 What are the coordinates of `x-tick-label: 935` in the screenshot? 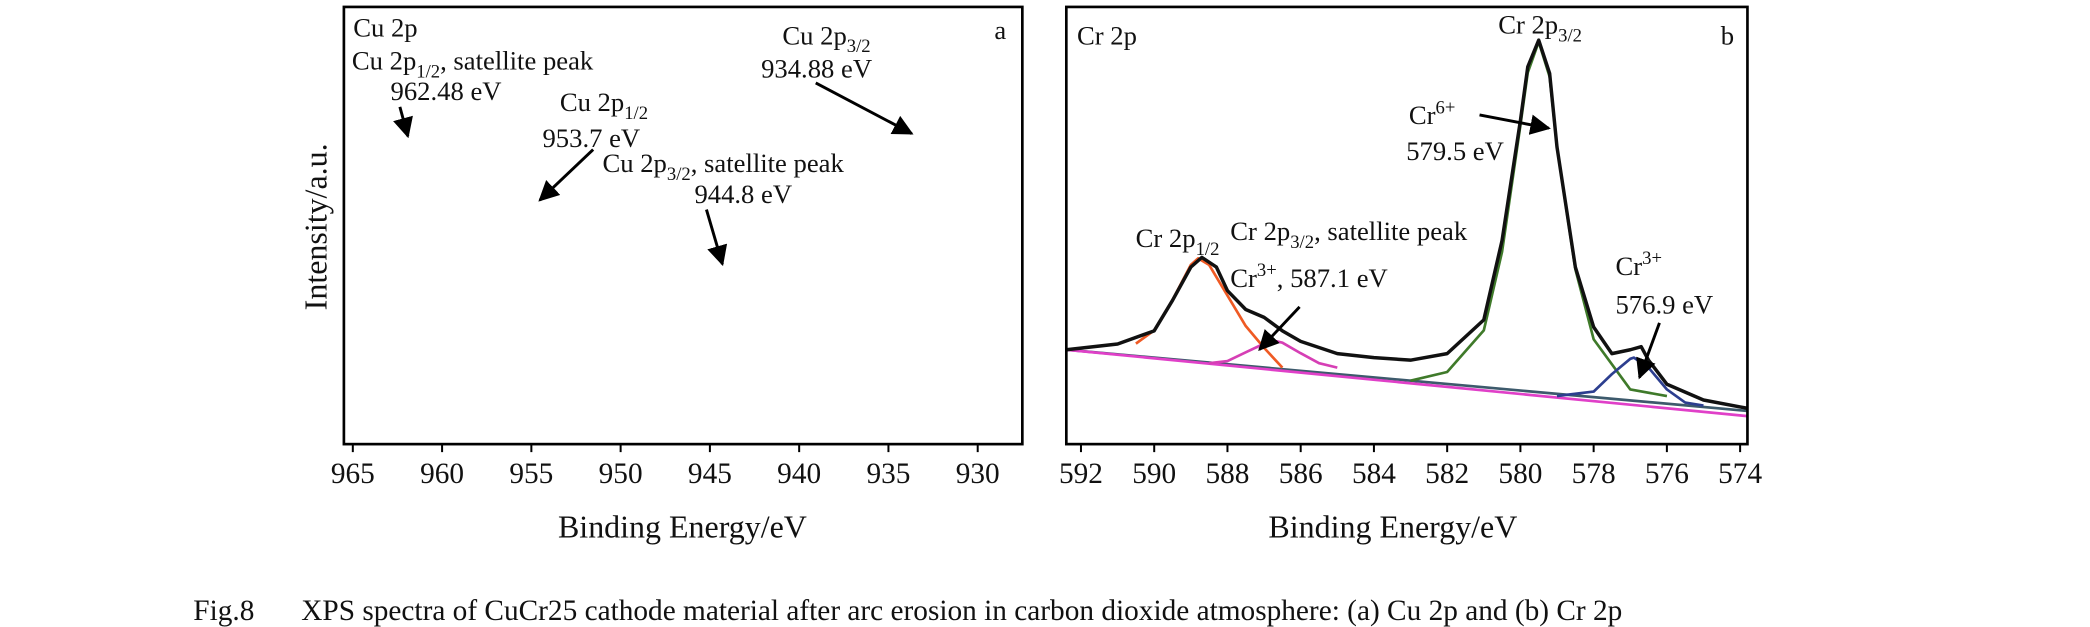 It's located at (888, 474).